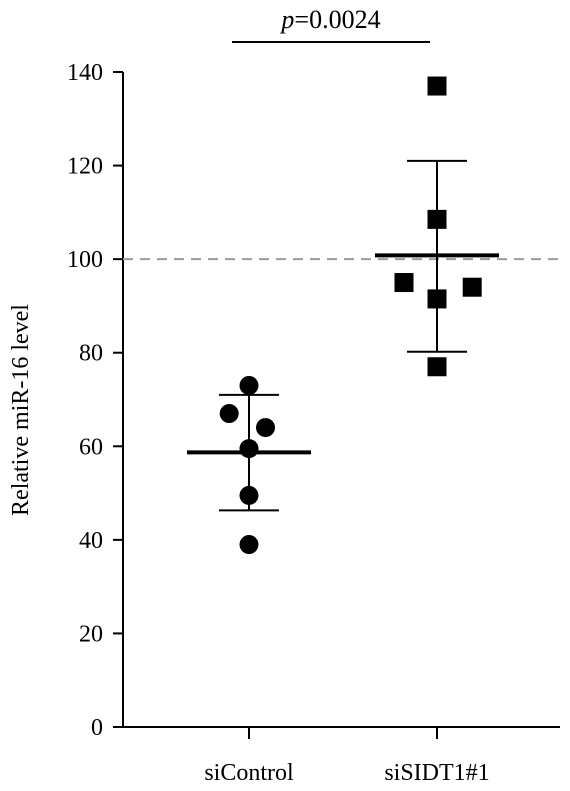  Describe the element at coordinates (329, 19) in the screenshot. I see `p-value-label: p=0.0024` at that location.